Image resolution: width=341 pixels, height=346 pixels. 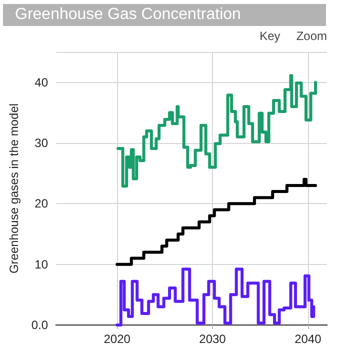 What do you see at coordinates (39, 325) in the screenshot?
I see `y-tick-label: 0.0` at bounding box center [39, 325].